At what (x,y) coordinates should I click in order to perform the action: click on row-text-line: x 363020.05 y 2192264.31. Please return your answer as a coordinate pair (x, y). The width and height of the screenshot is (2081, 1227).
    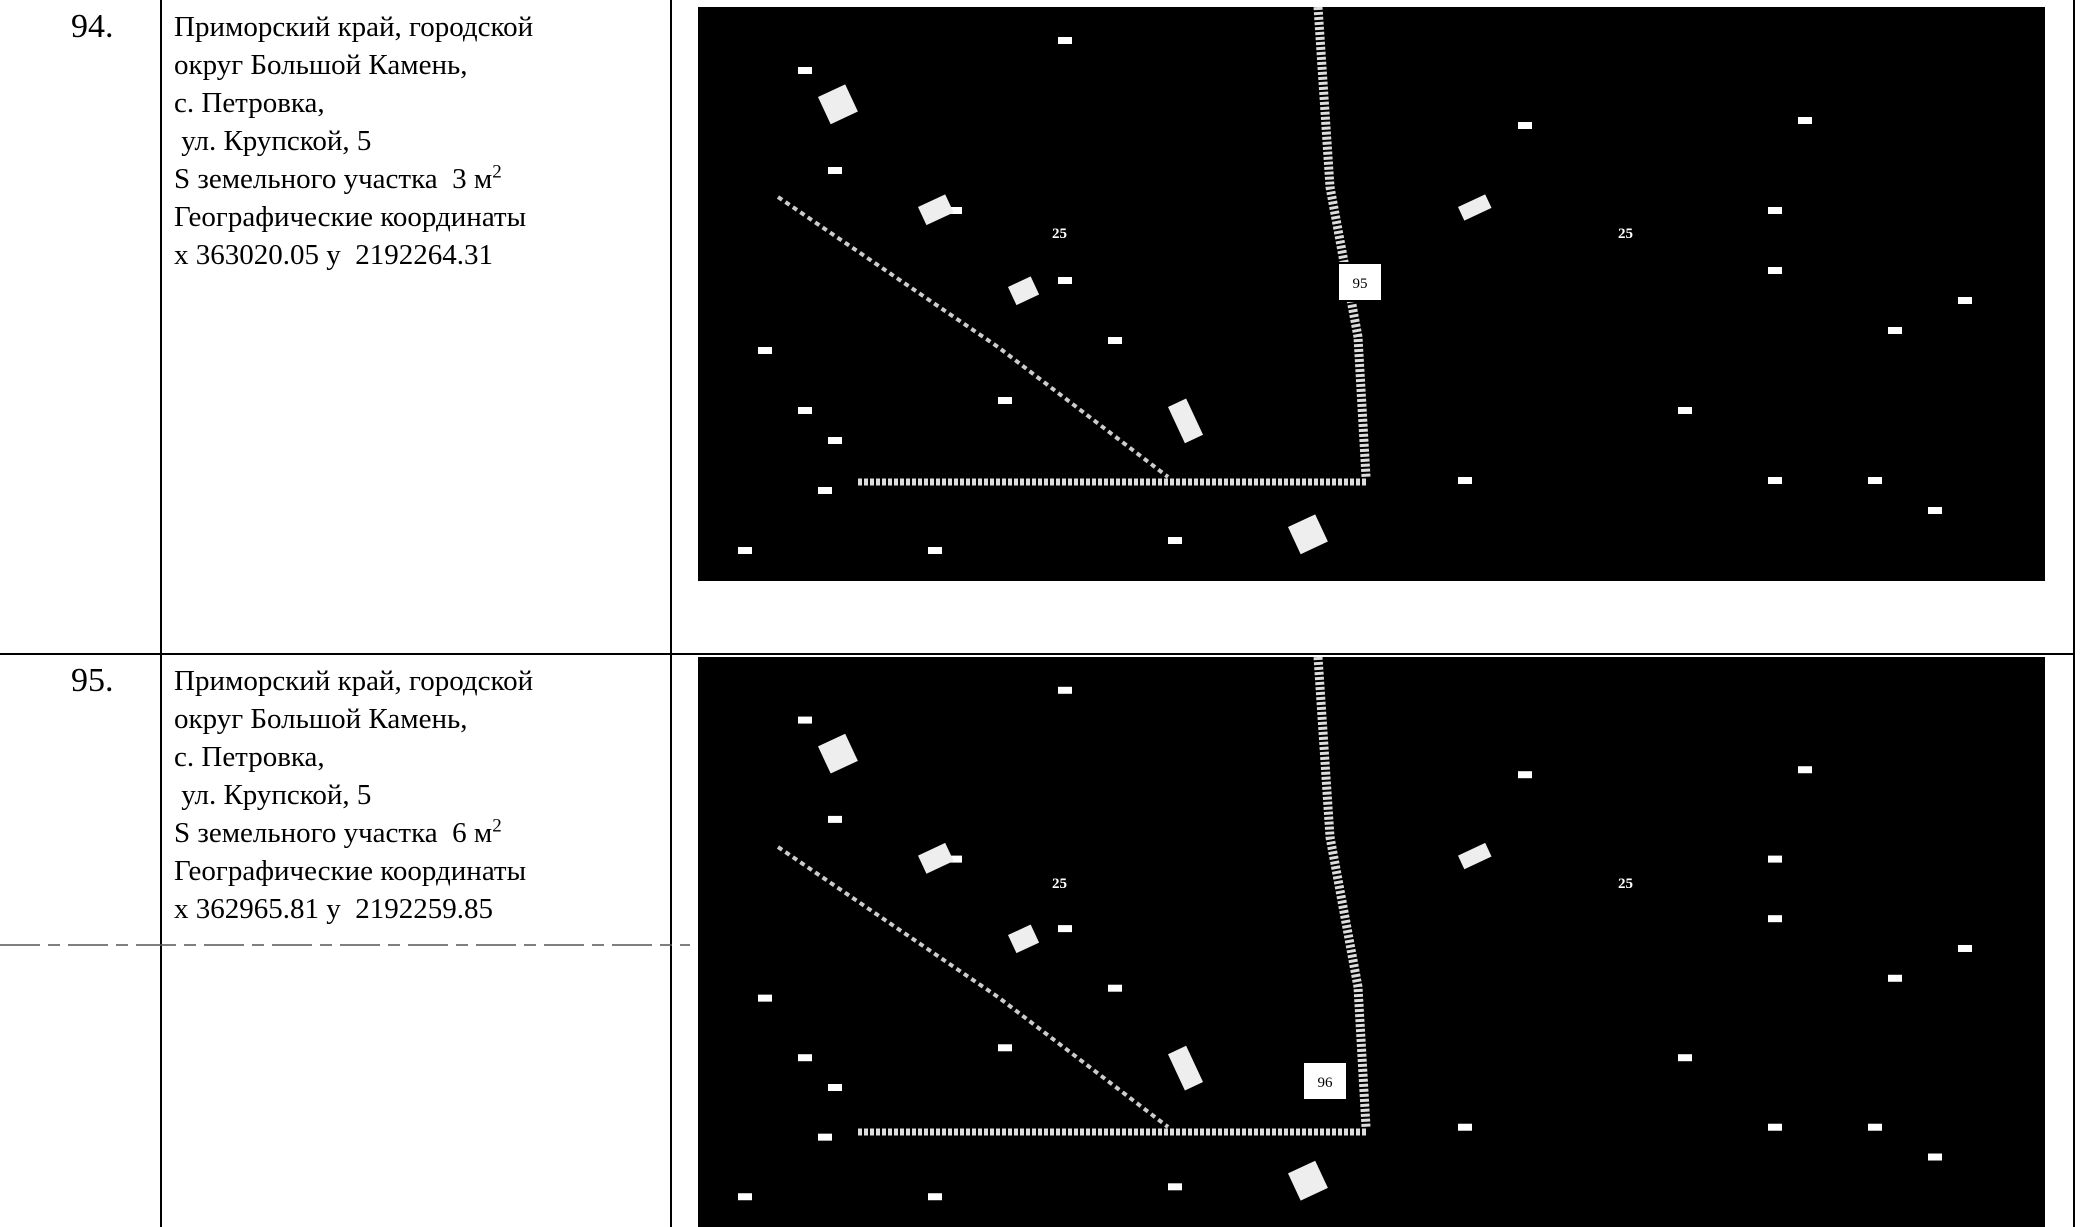
    Looking at the image, I should click on (333, 255).